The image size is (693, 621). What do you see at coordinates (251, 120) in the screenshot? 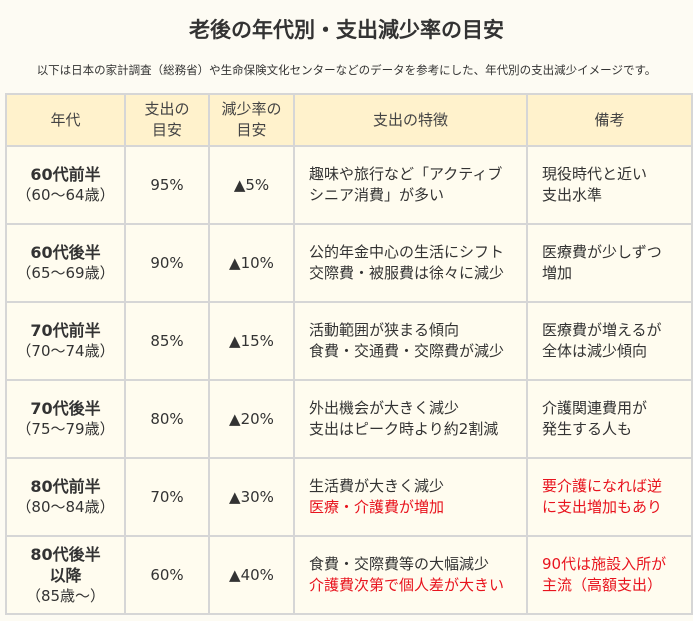
I see `column-header: 減少率の 目安` at bounding box center [251, 120].